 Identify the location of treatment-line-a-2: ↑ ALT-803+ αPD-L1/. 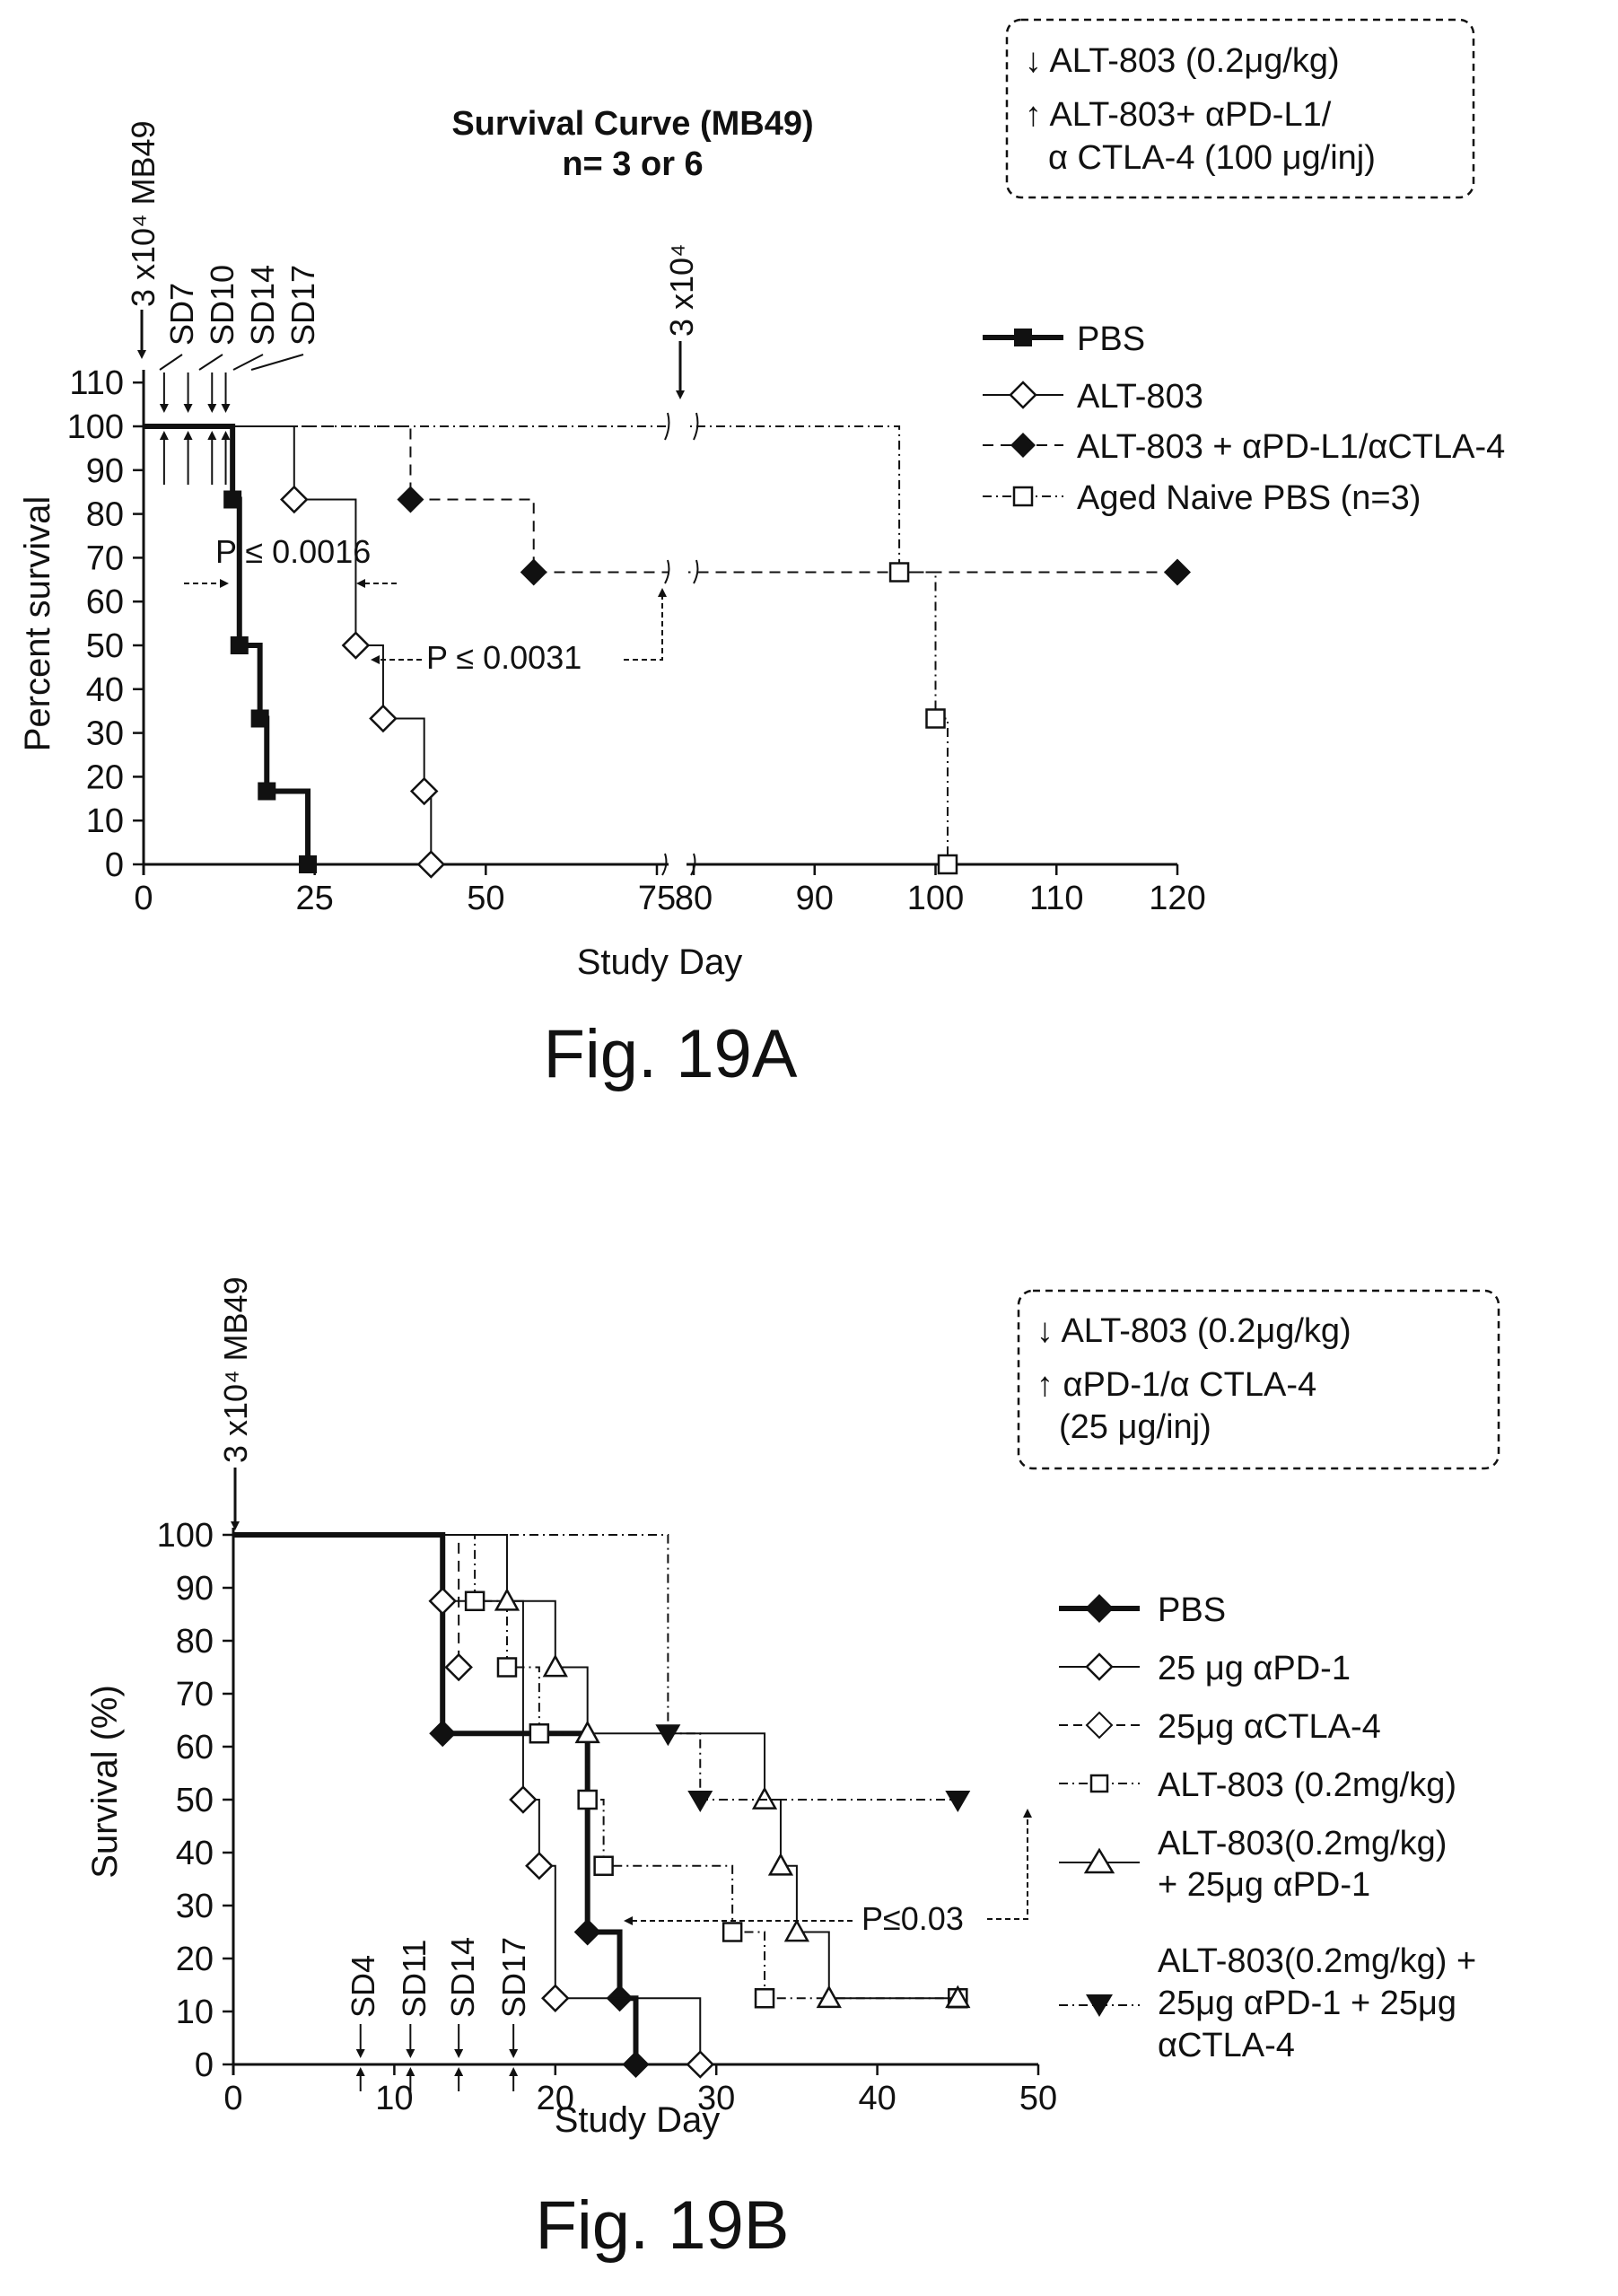
(1178, 115).